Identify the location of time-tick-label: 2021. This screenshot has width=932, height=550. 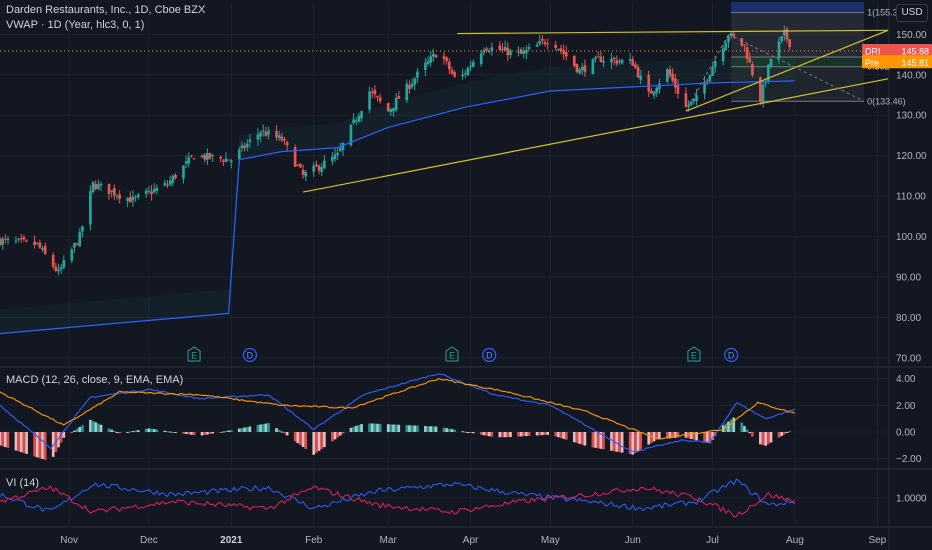
(231, 540).